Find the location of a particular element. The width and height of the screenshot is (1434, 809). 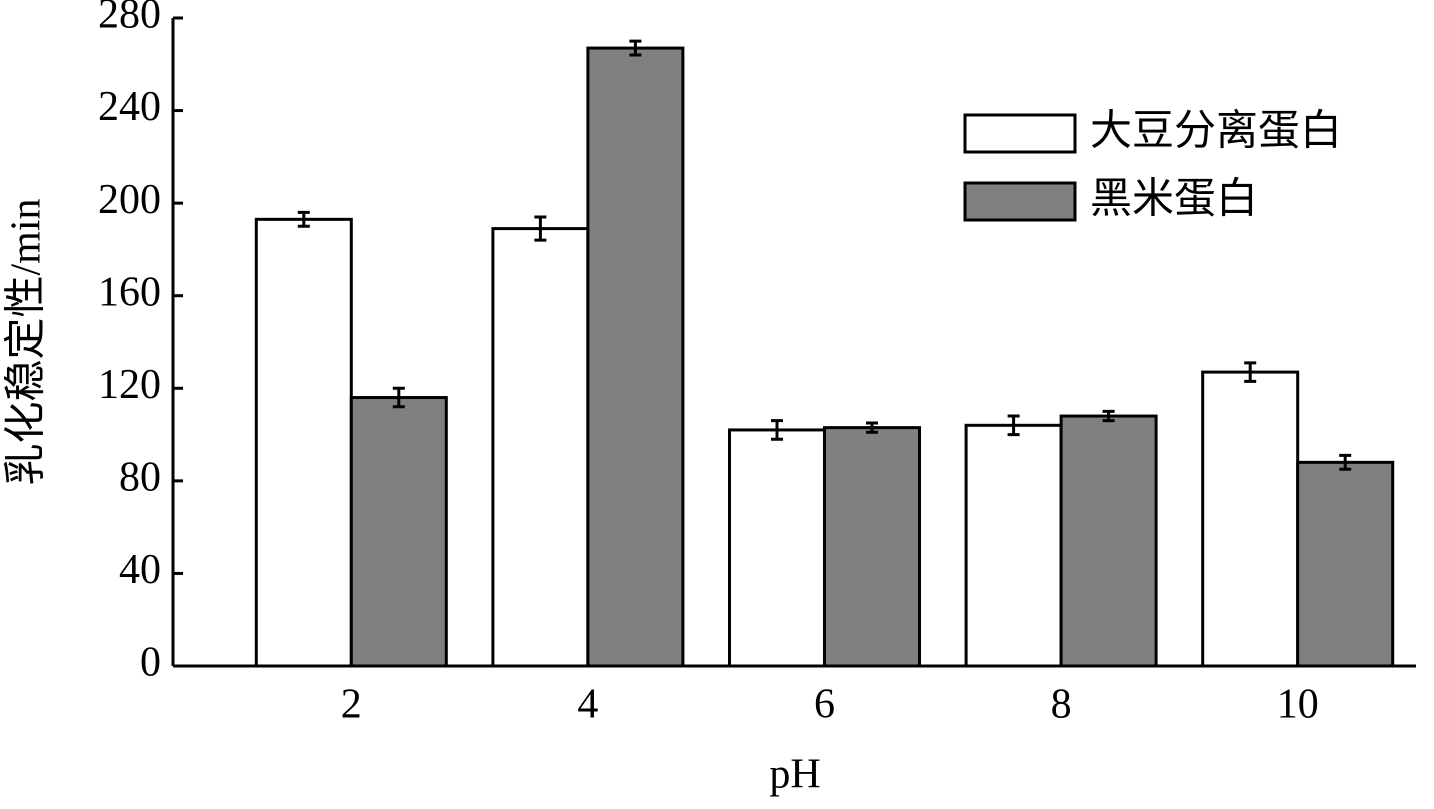

legend-label: 大豆分离蛋白 is located at coordinates (1216, 131).